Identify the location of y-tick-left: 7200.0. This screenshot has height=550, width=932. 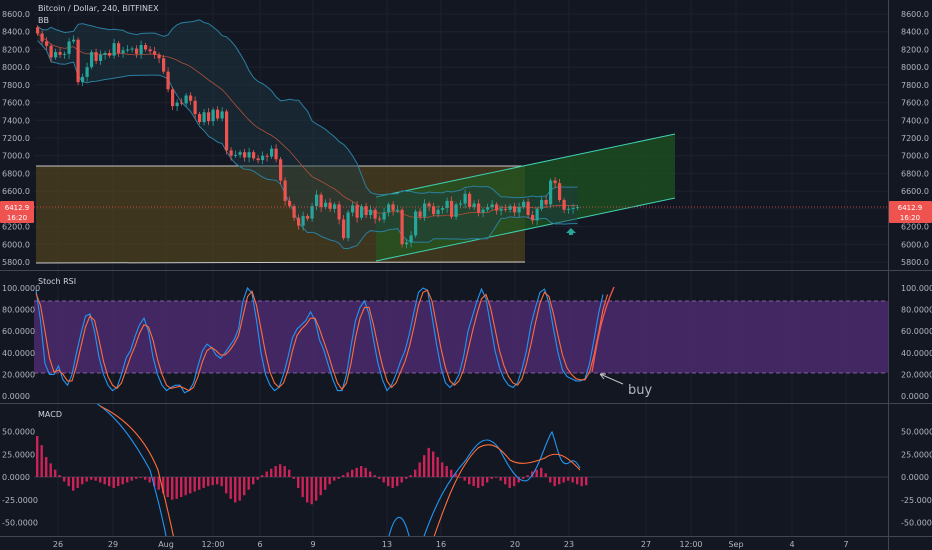
(16, 138).